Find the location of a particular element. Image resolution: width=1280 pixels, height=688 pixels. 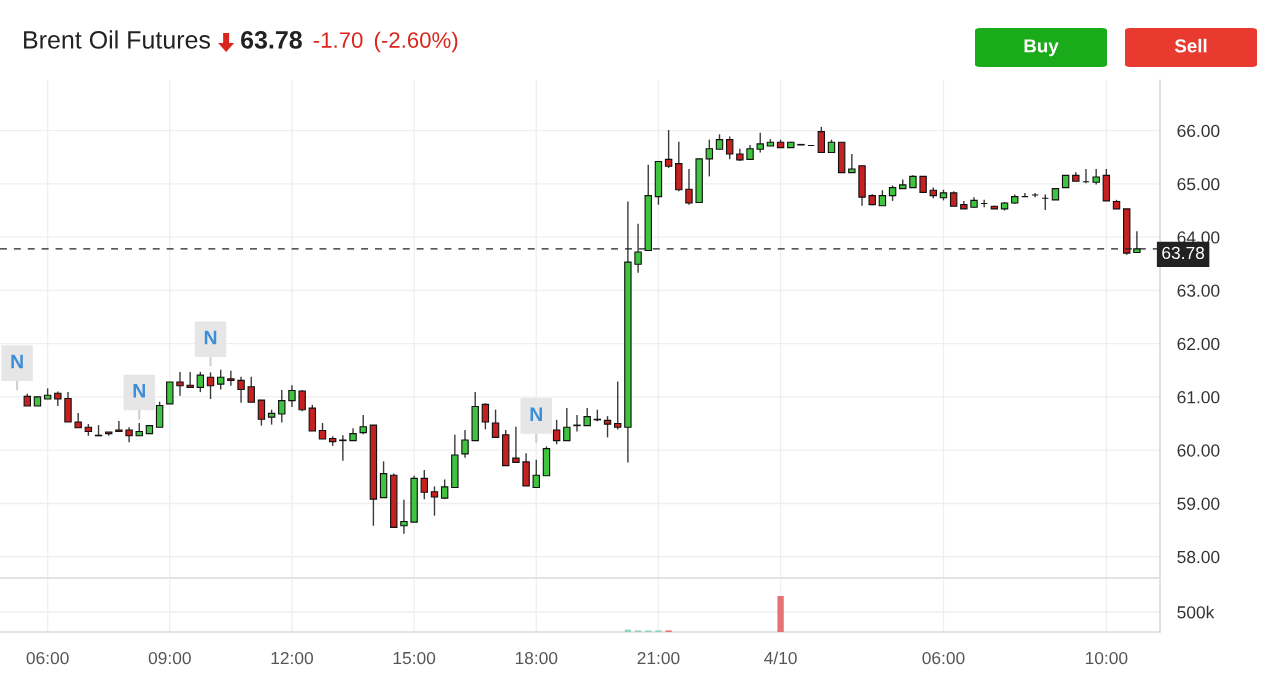

y-tick-label: 60.00 is located at coordinates (1198, 450).